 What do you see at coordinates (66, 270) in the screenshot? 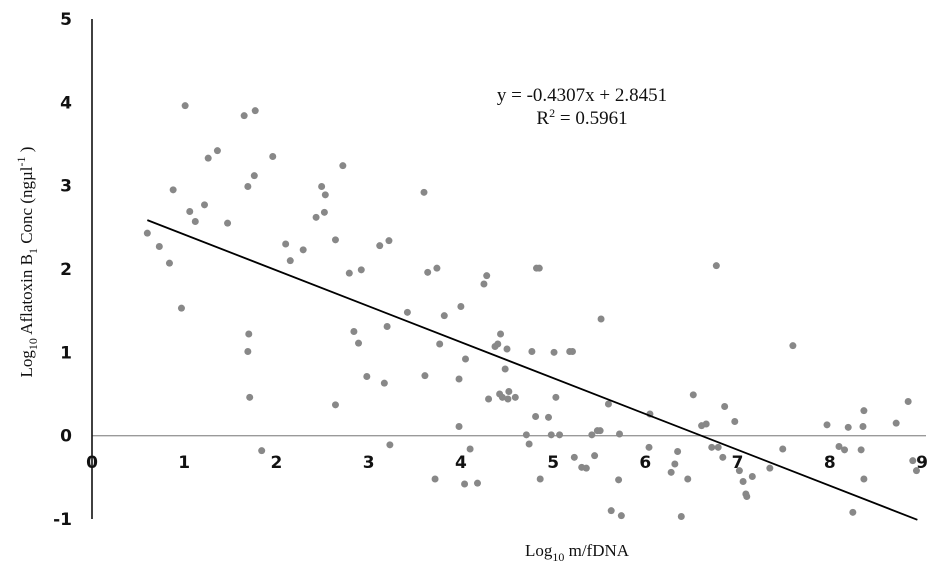
I see `y-tick-label: 2` at bounding box center [66, 270].